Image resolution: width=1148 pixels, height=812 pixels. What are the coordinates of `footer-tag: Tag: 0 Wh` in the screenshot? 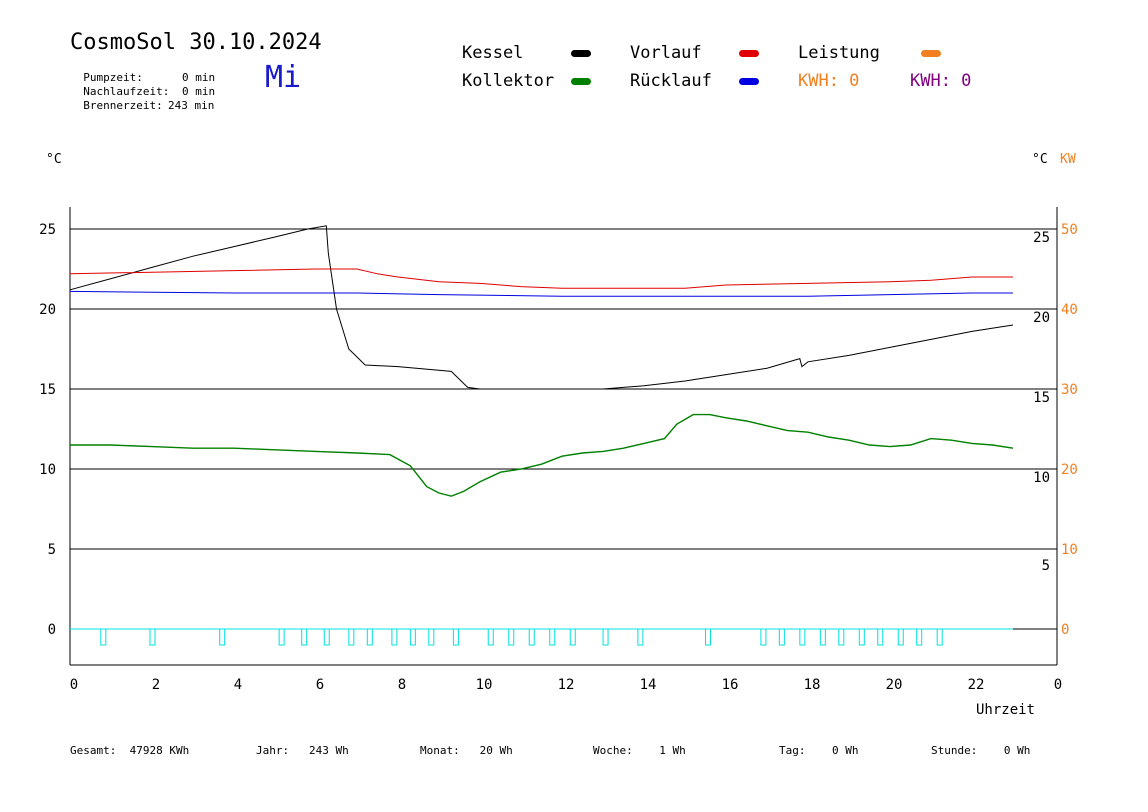 It's located at (819, 750).